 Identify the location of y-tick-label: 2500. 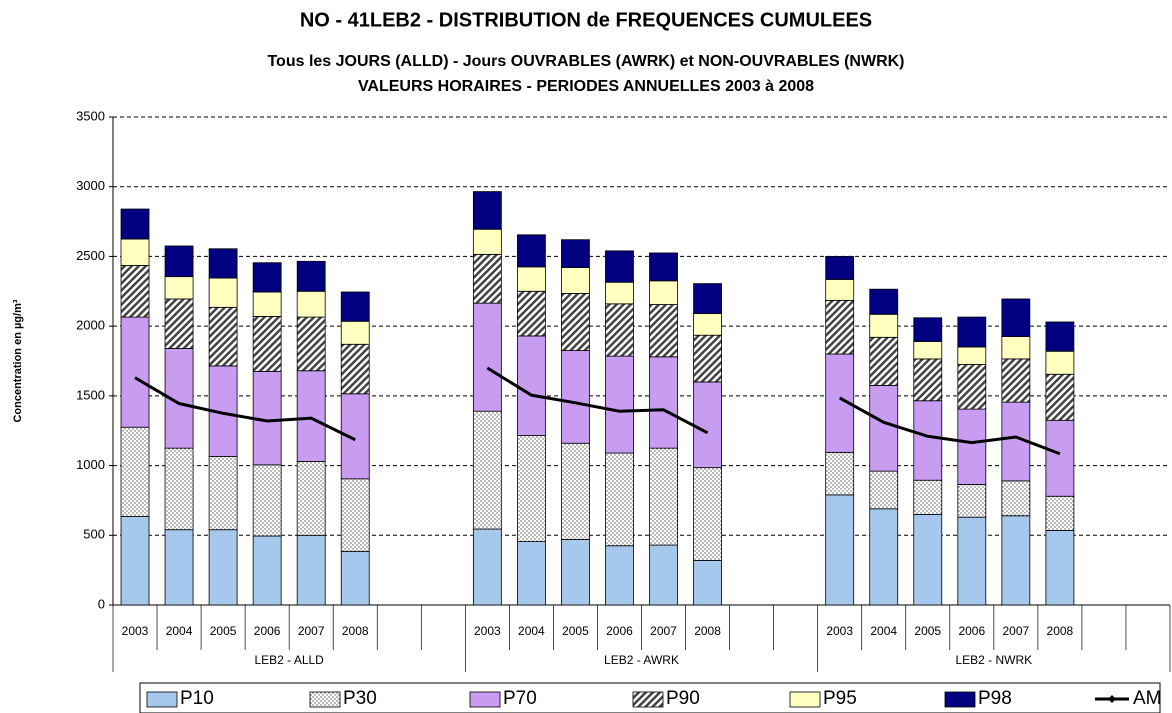
(90, 255).